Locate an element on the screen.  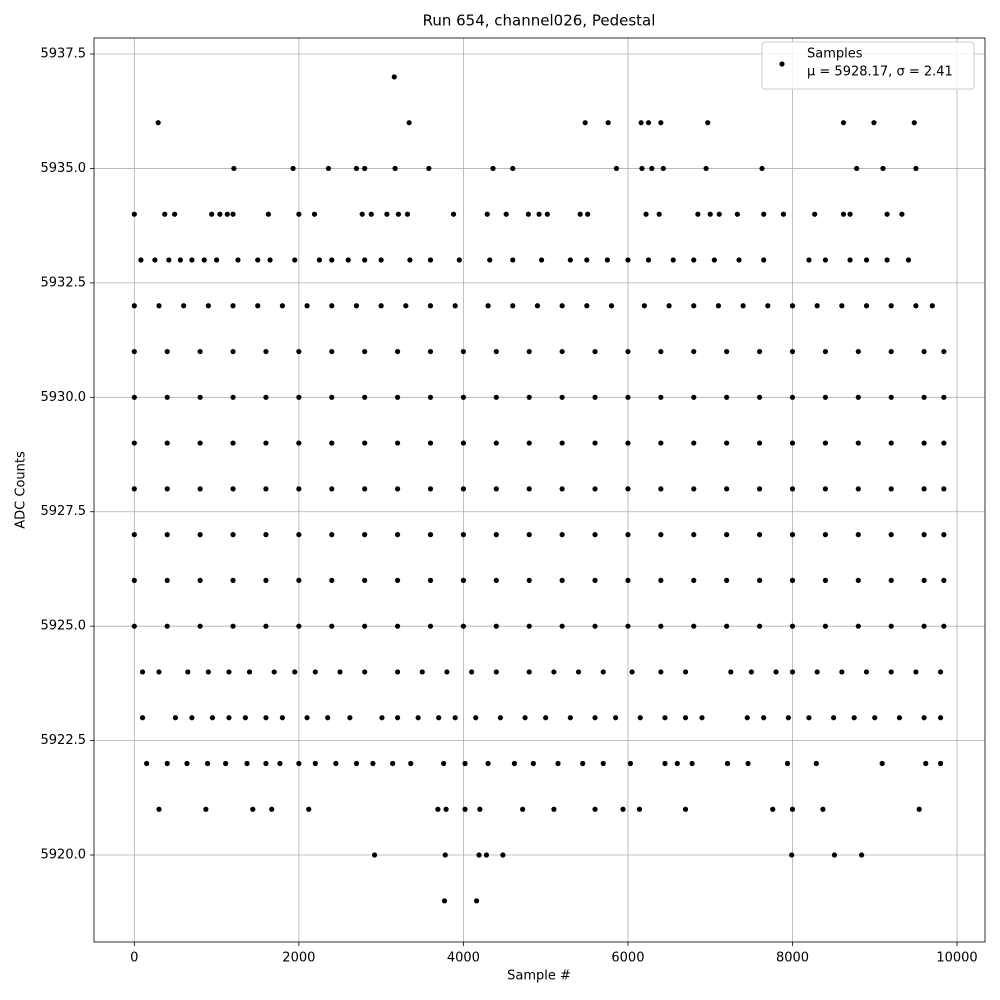
y-tick-label: 5935.0 is located at coordinates (64, 168).